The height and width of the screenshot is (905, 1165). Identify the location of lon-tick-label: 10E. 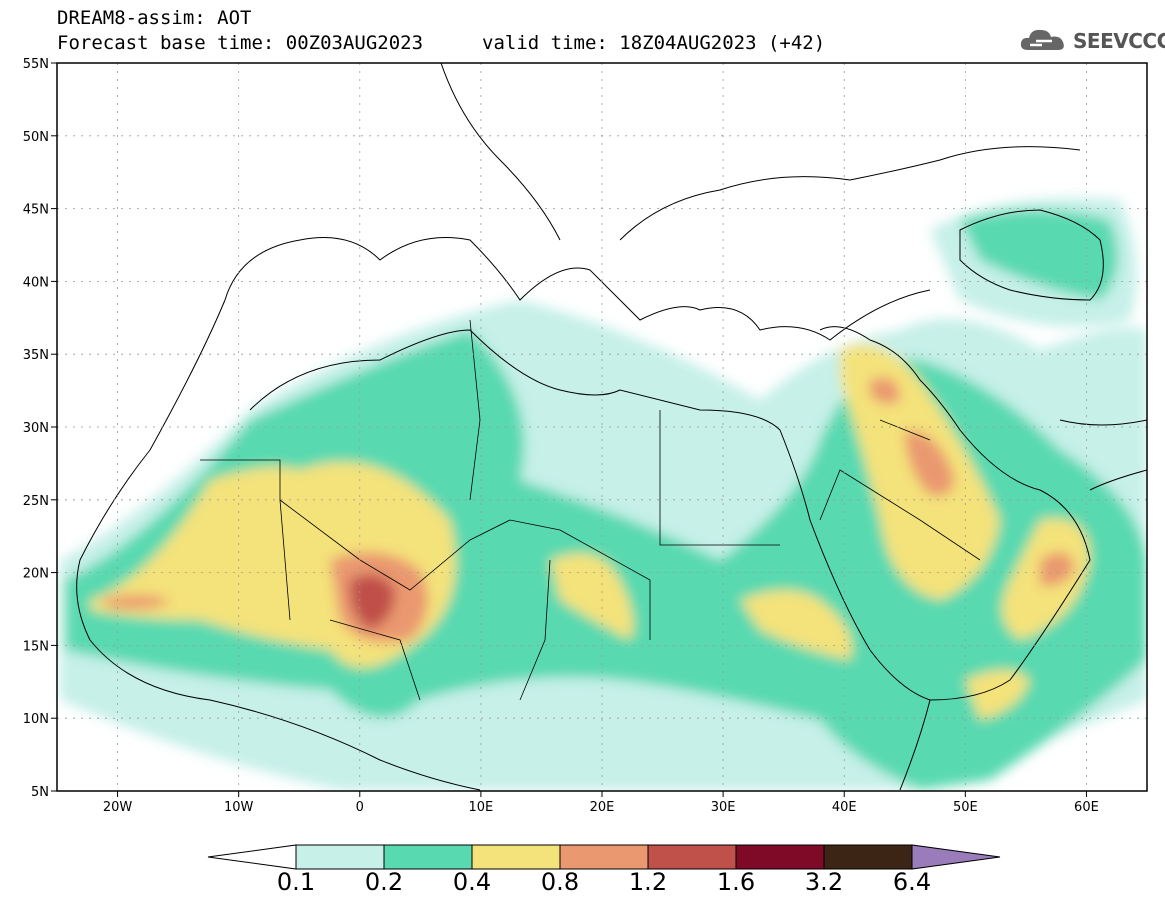
(481, 807).